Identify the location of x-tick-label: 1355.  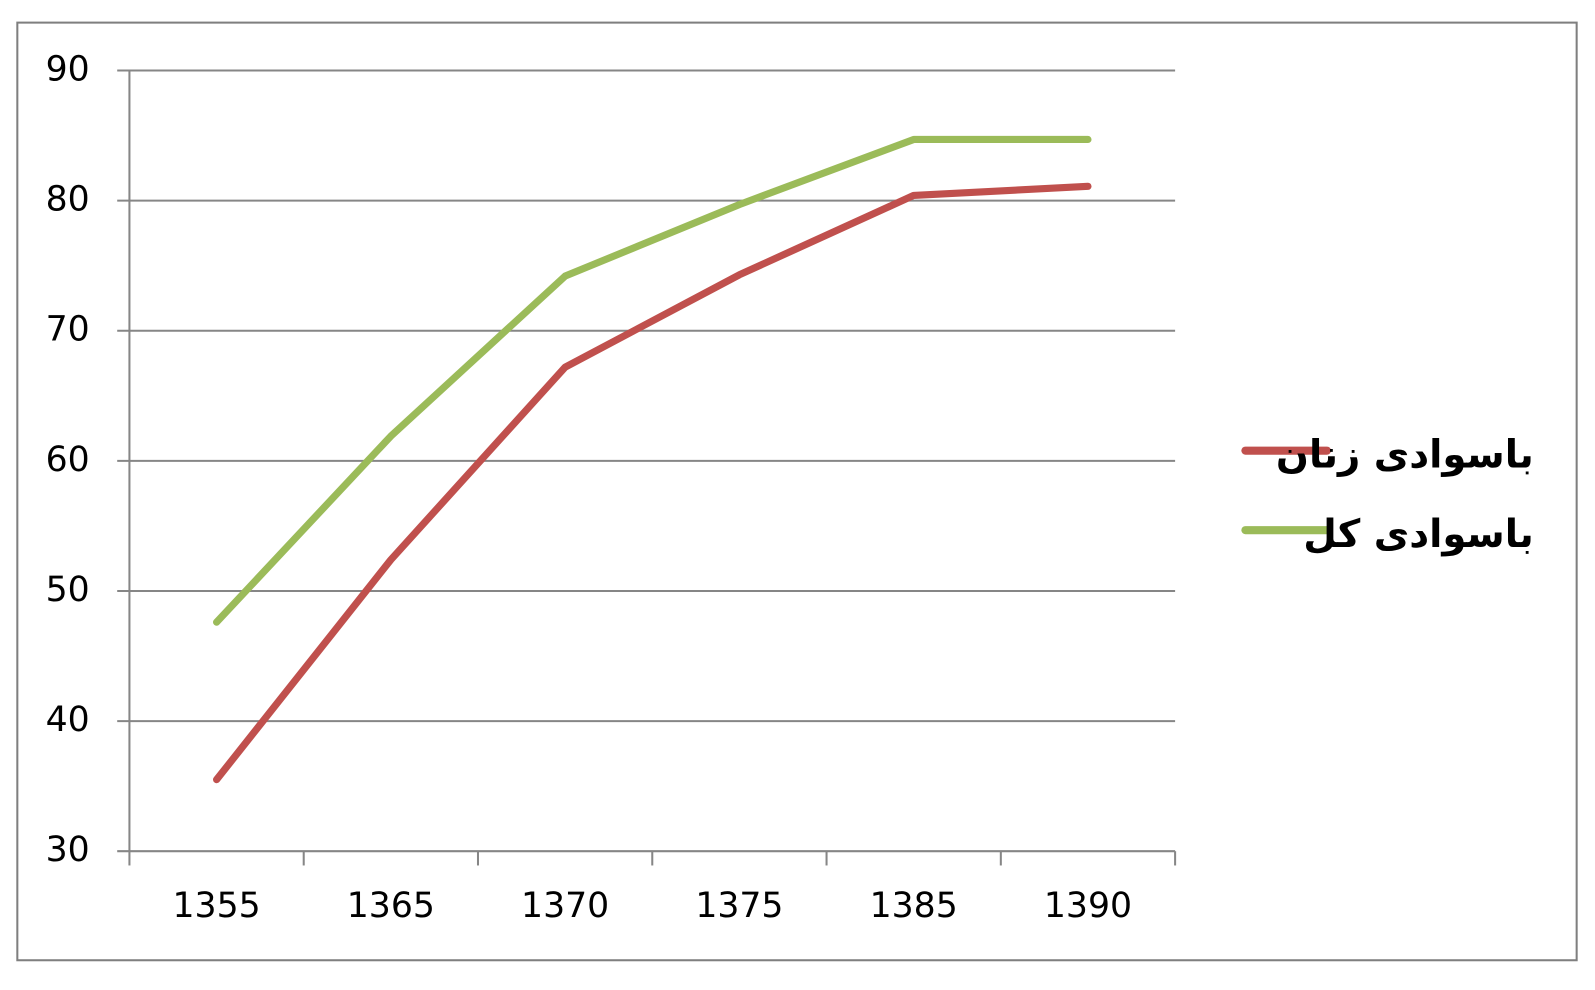
(216, 906).